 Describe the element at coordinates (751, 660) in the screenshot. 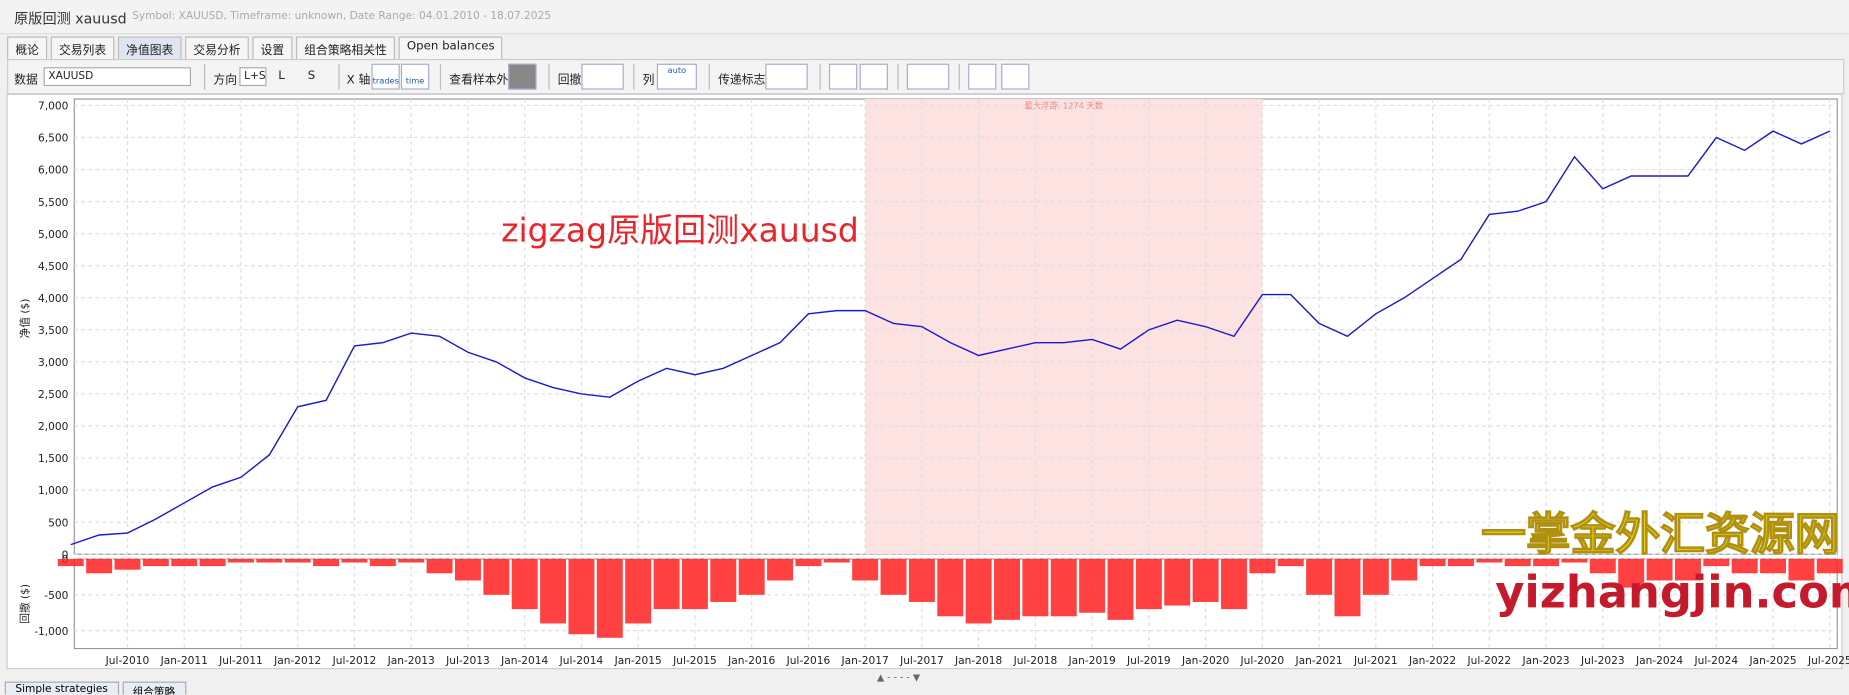

I see `x-tick-label: Jan-2016` at that location.